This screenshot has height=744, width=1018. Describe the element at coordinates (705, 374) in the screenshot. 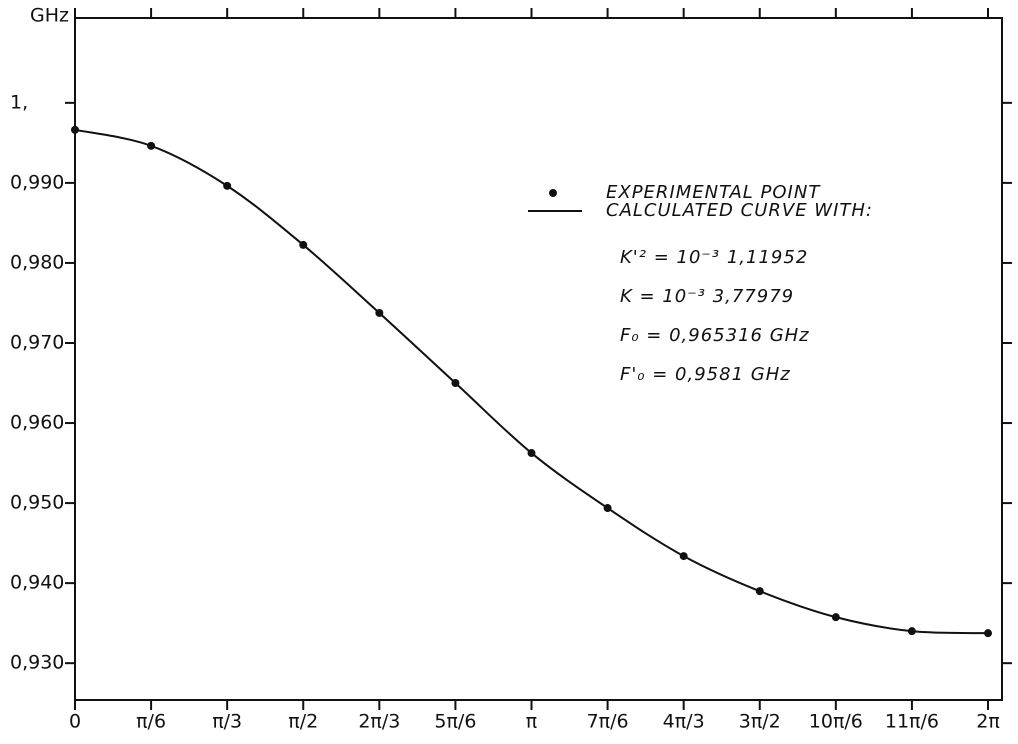

I see `annotation: F'₀ = 0,9581 GHz` at that location.